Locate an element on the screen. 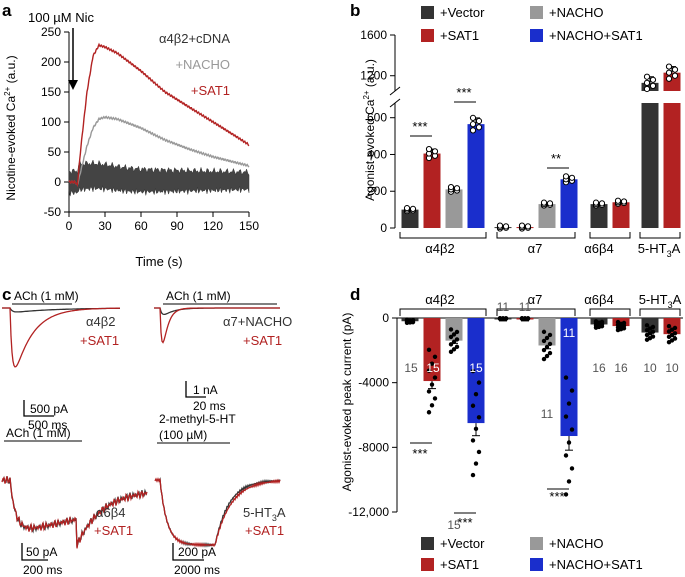  panel-label-c: c is located at coordinates (6, 294).